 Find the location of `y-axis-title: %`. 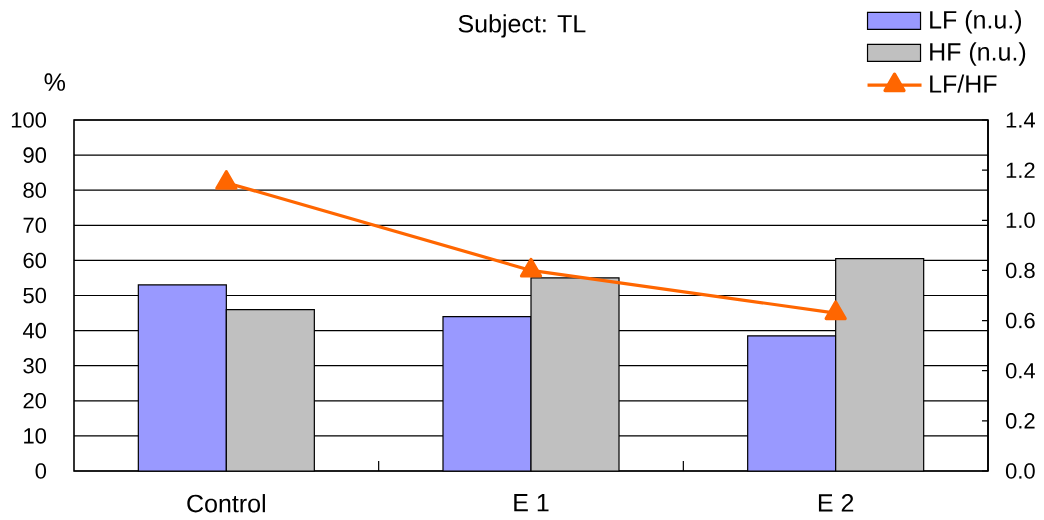

y-axis-title: % is located at coordinates (55, 82).